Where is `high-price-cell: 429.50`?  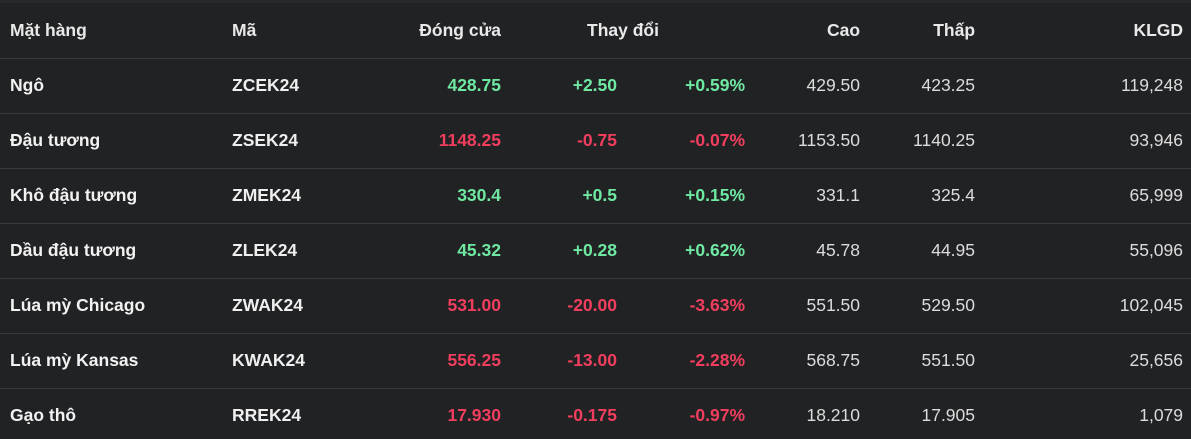
high-price-cell: 429.50 is located at coordinates (833, 85).